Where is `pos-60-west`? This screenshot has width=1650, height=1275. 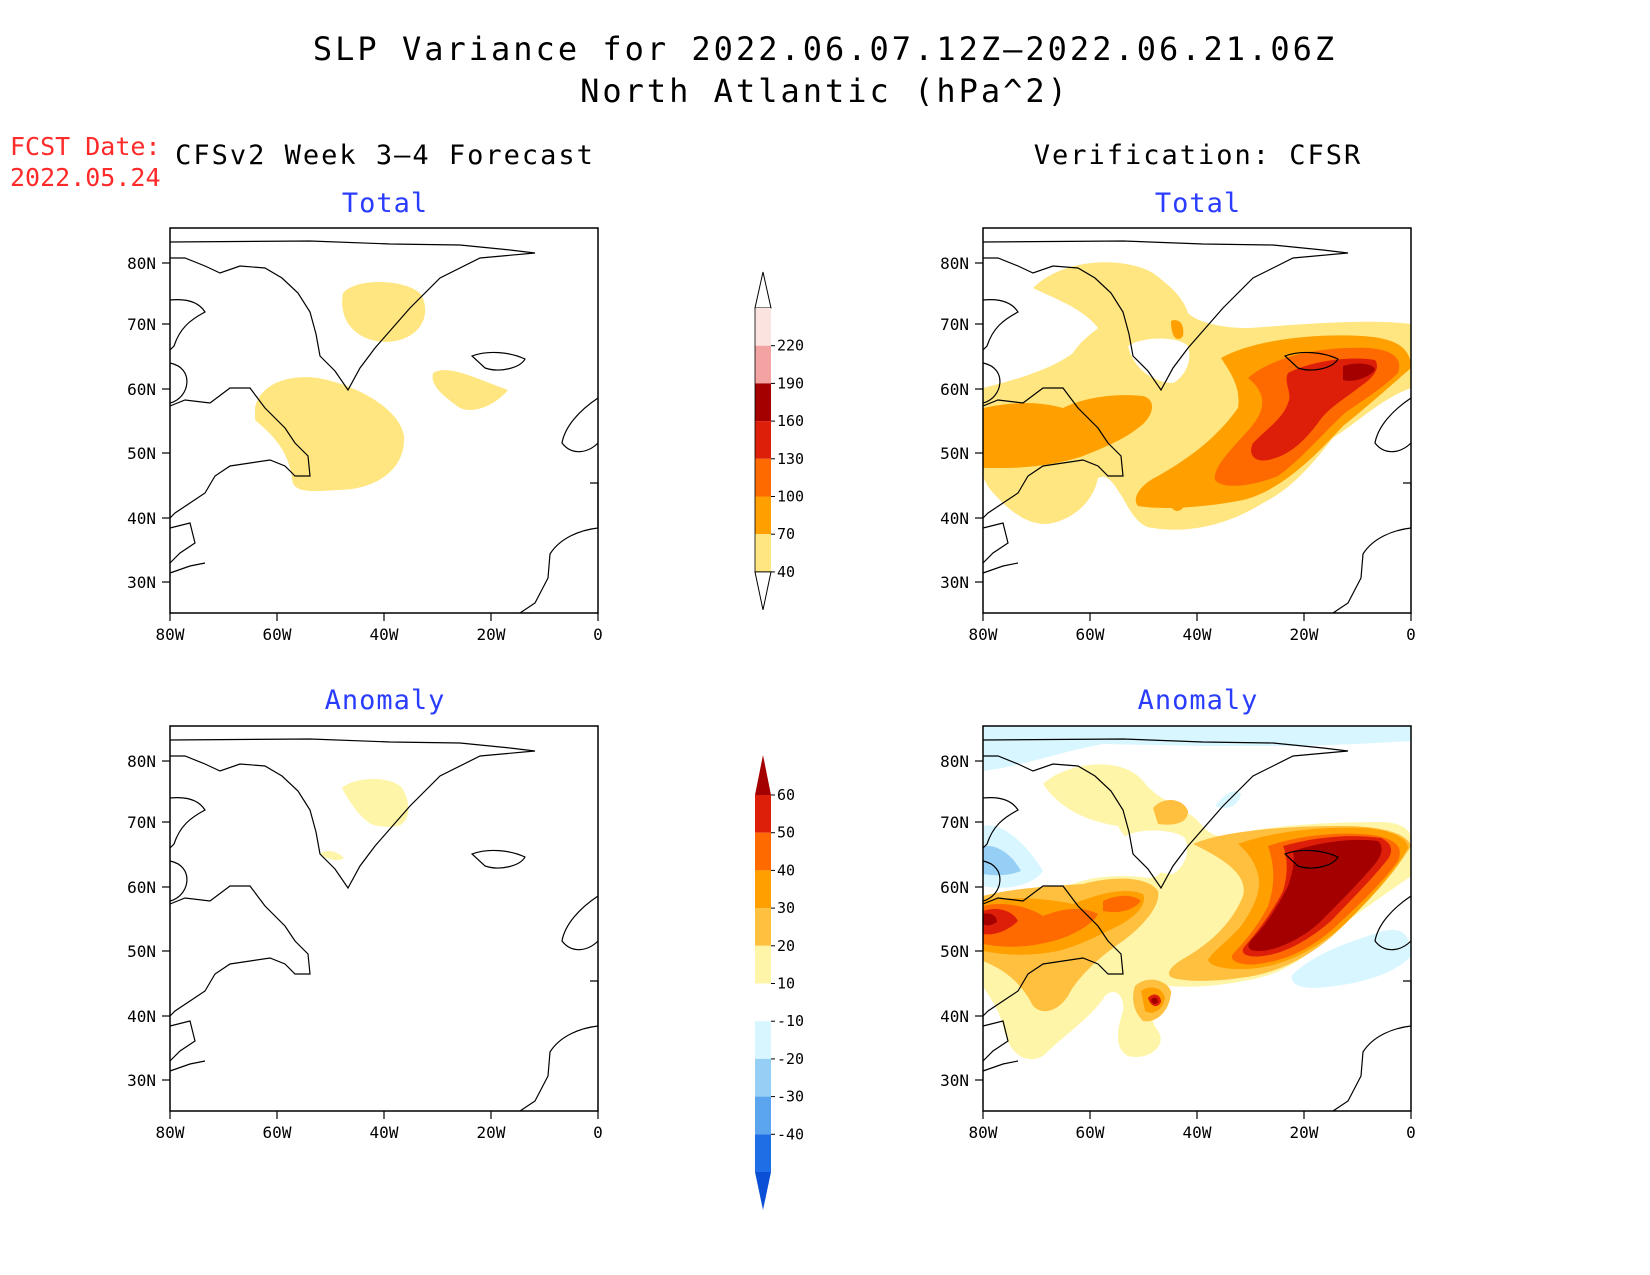 pos-60-west is located at coordinates (990, 919).